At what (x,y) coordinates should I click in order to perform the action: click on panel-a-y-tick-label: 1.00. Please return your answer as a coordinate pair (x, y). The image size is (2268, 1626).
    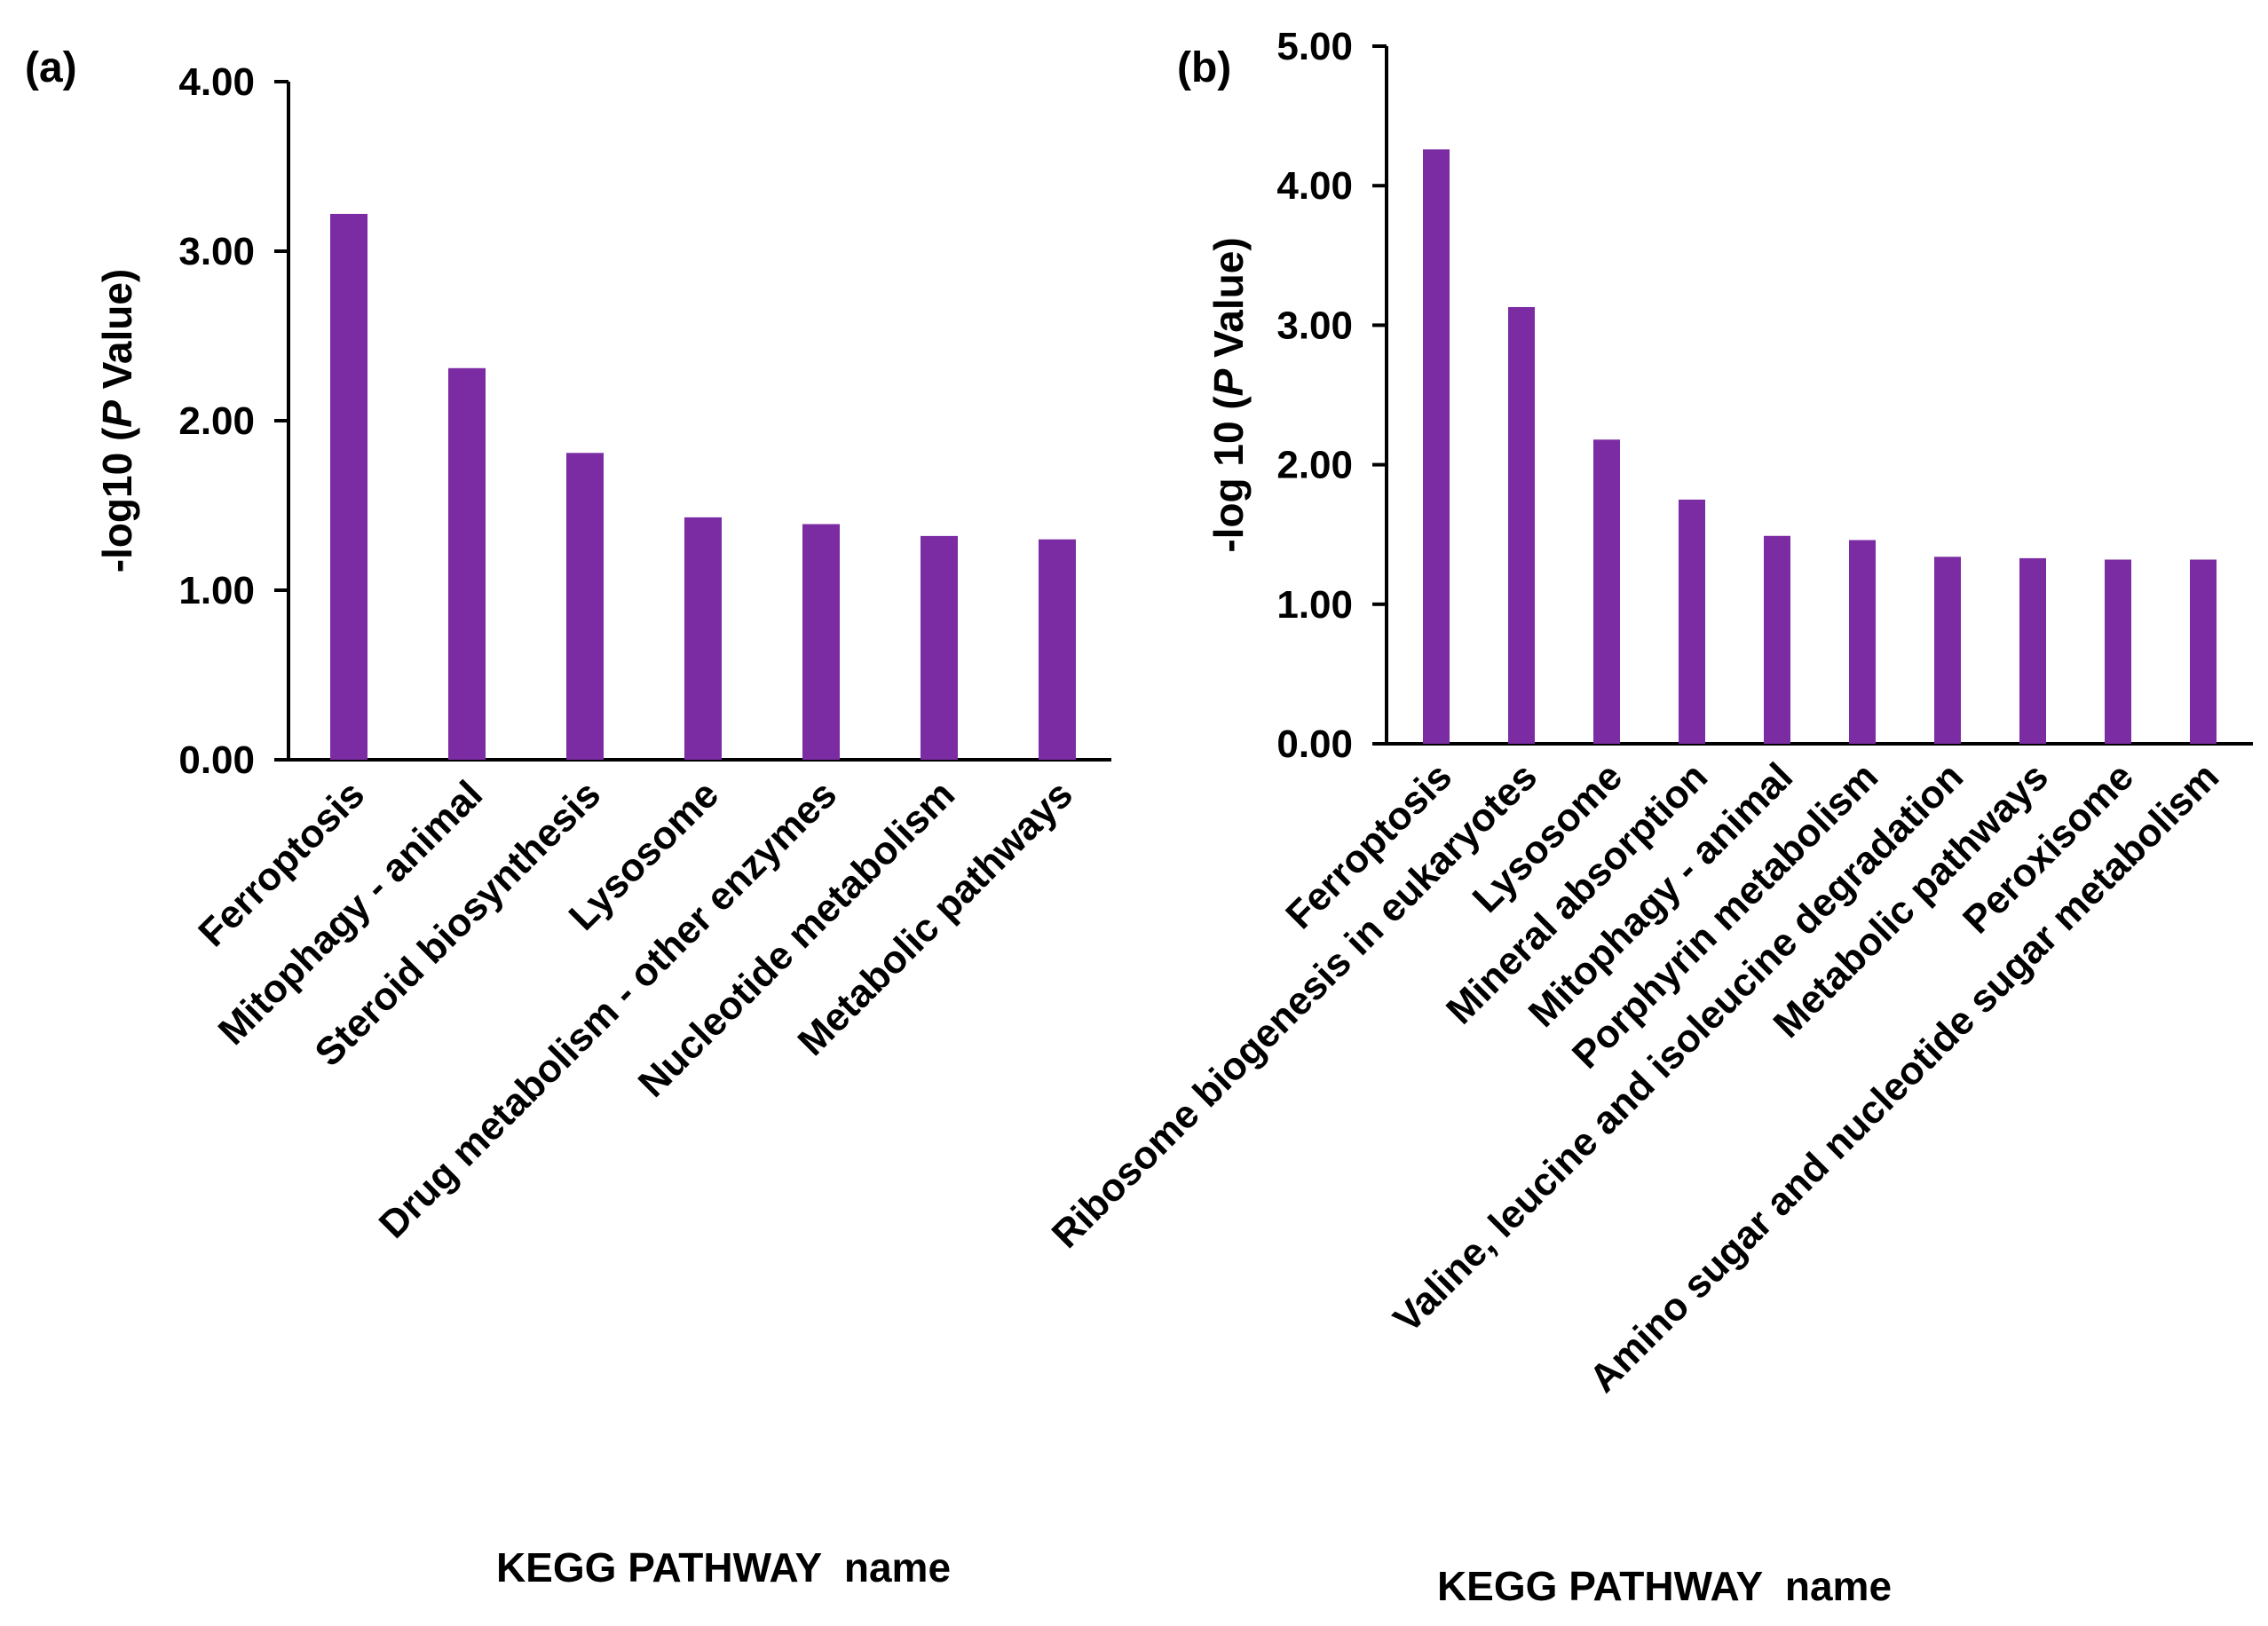
    Looking at the image, I should click on (216, 591).